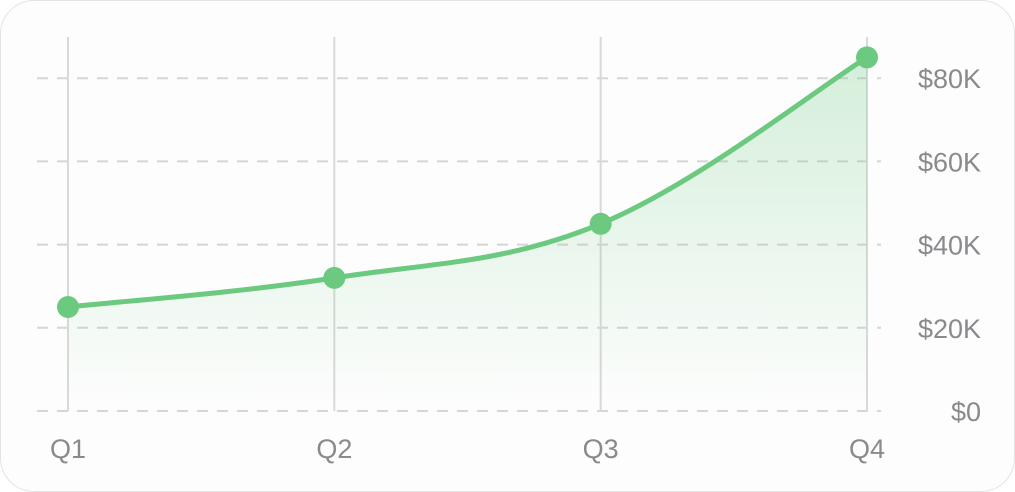 This screenshot has width=1015, height=492. Describe the element at coordinates (867, 449) in the screenshot. I see `x-tick-label-q4: Q4` at that location.